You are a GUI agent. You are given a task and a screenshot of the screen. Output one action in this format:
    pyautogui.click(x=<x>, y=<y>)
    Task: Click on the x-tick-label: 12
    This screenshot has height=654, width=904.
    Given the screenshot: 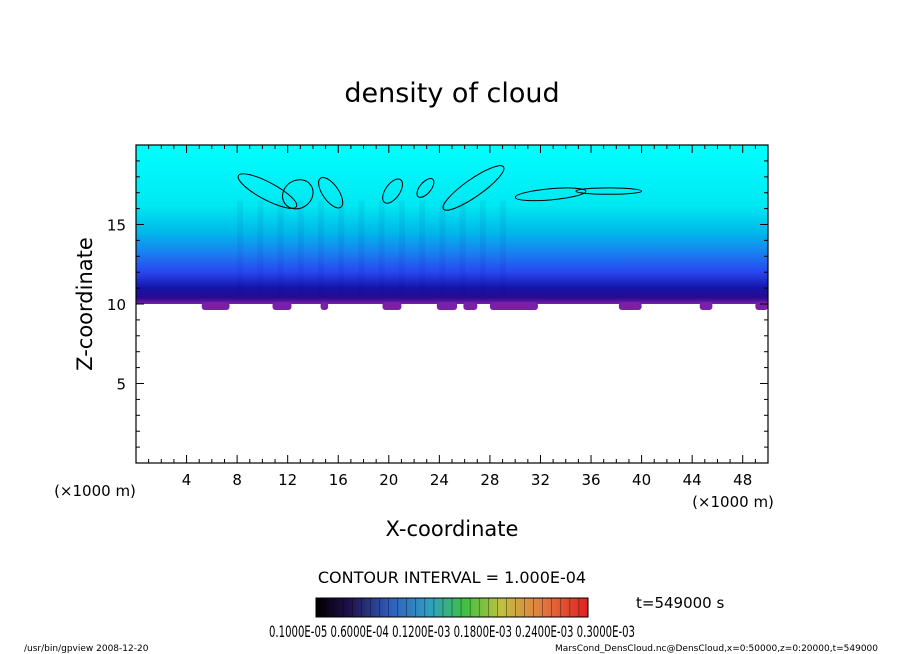 What is the action you would take?
    pyautogui.click(x=287, y=480)
    